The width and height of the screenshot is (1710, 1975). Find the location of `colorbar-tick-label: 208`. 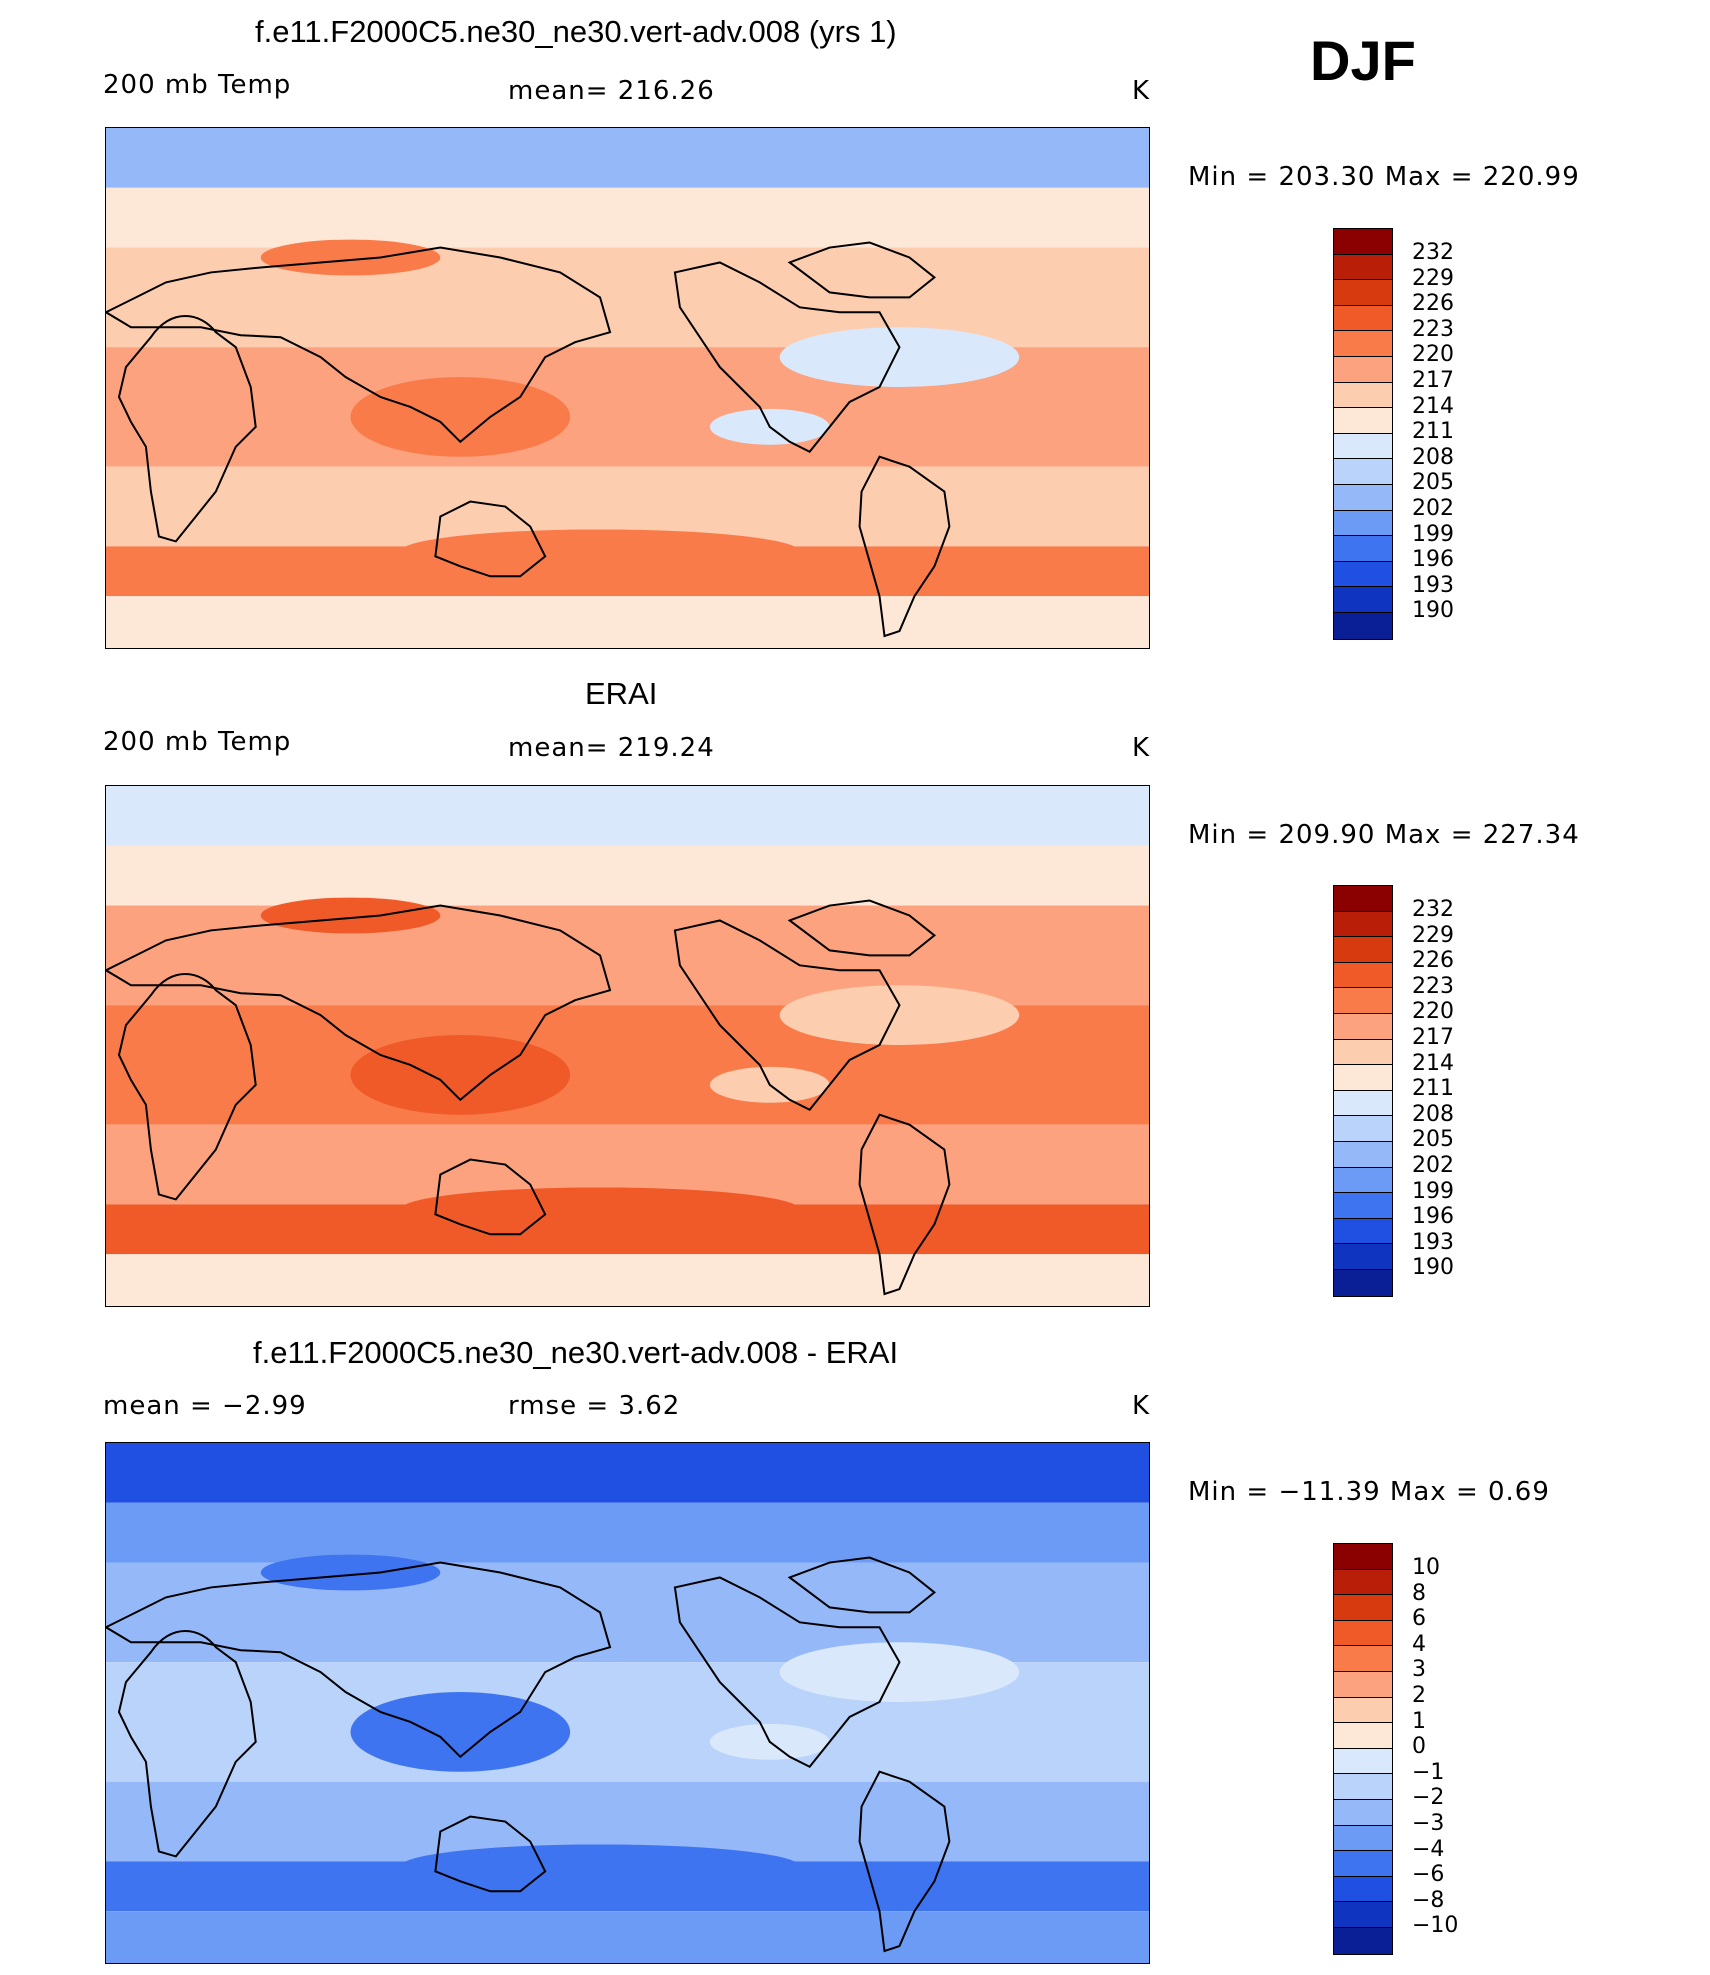

colorbar-tick-label: 208 is located at coordinates (1433, 1114).